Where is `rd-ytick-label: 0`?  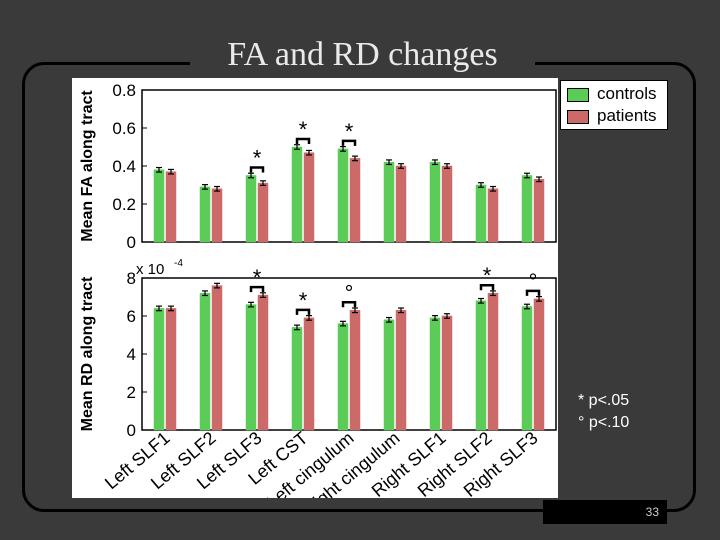
rd-ytick-label: 0 is located at coordinates (131, 430).